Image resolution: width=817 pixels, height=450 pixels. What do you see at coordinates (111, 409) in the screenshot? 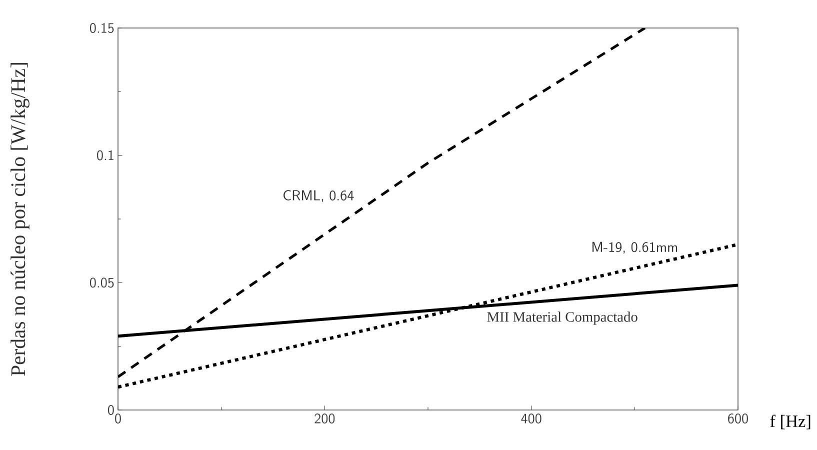
I see `y-tick-label: 0` at bounding box center [111, 409].